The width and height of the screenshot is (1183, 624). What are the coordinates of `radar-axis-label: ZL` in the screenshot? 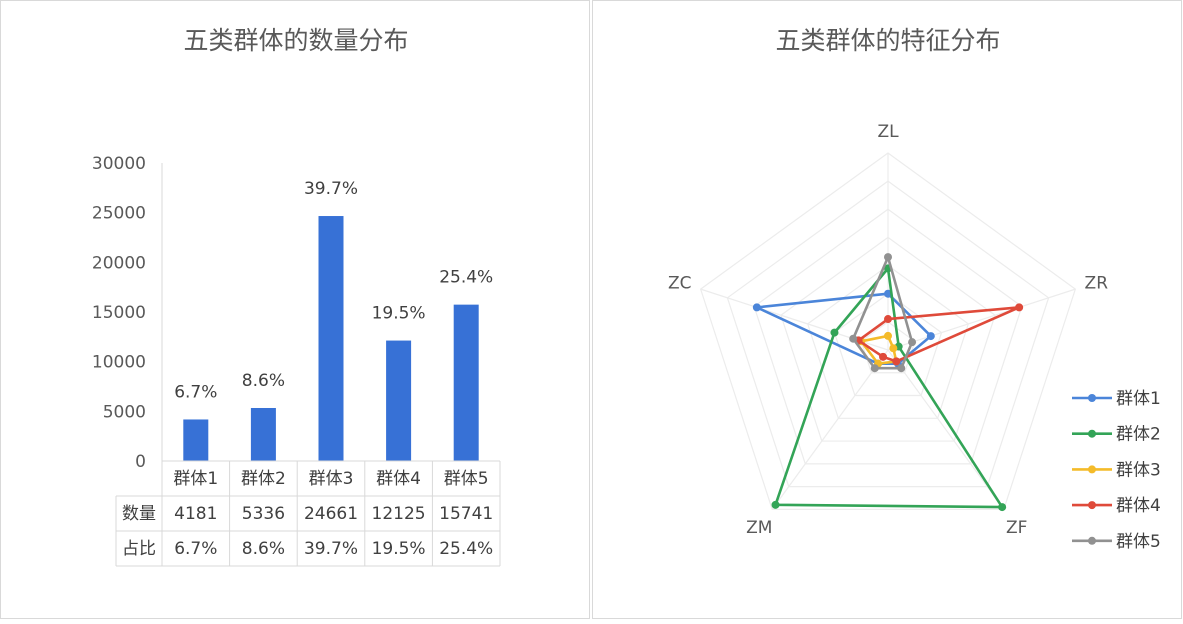 It's located at (888, 132).